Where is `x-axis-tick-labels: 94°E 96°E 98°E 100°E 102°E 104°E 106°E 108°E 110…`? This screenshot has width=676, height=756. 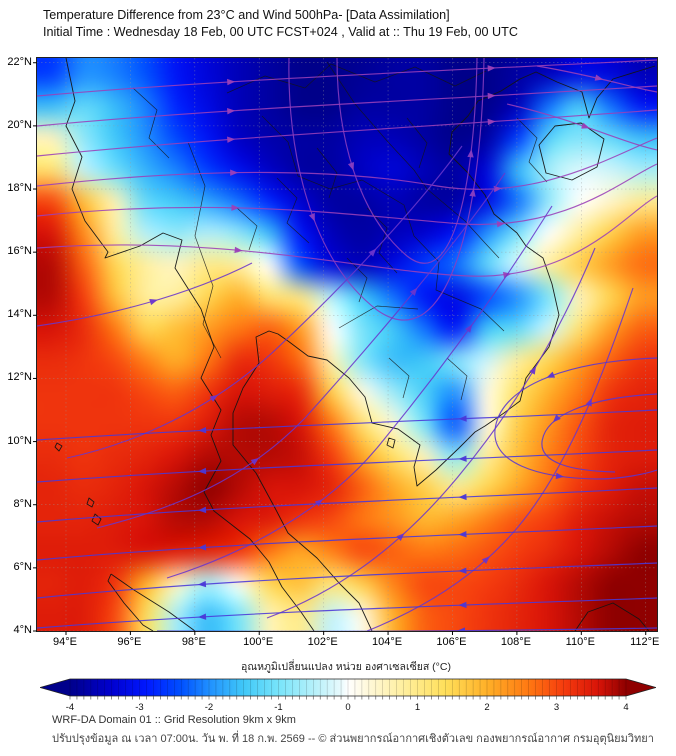
x-axis-tick-labels: 94°E 96°E 98°E 100°E 102°E 104°E 106°E 108°E 110… is located at coordinates (338, 644).